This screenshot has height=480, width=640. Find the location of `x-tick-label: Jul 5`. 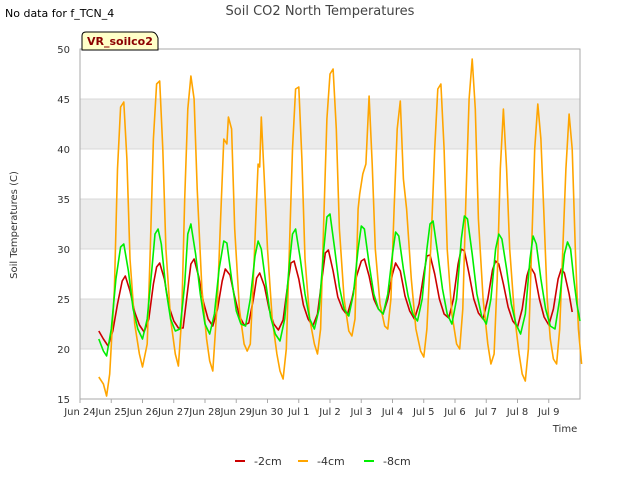

x-tick-label: Jul 5 is located at coordinates (423, 412).